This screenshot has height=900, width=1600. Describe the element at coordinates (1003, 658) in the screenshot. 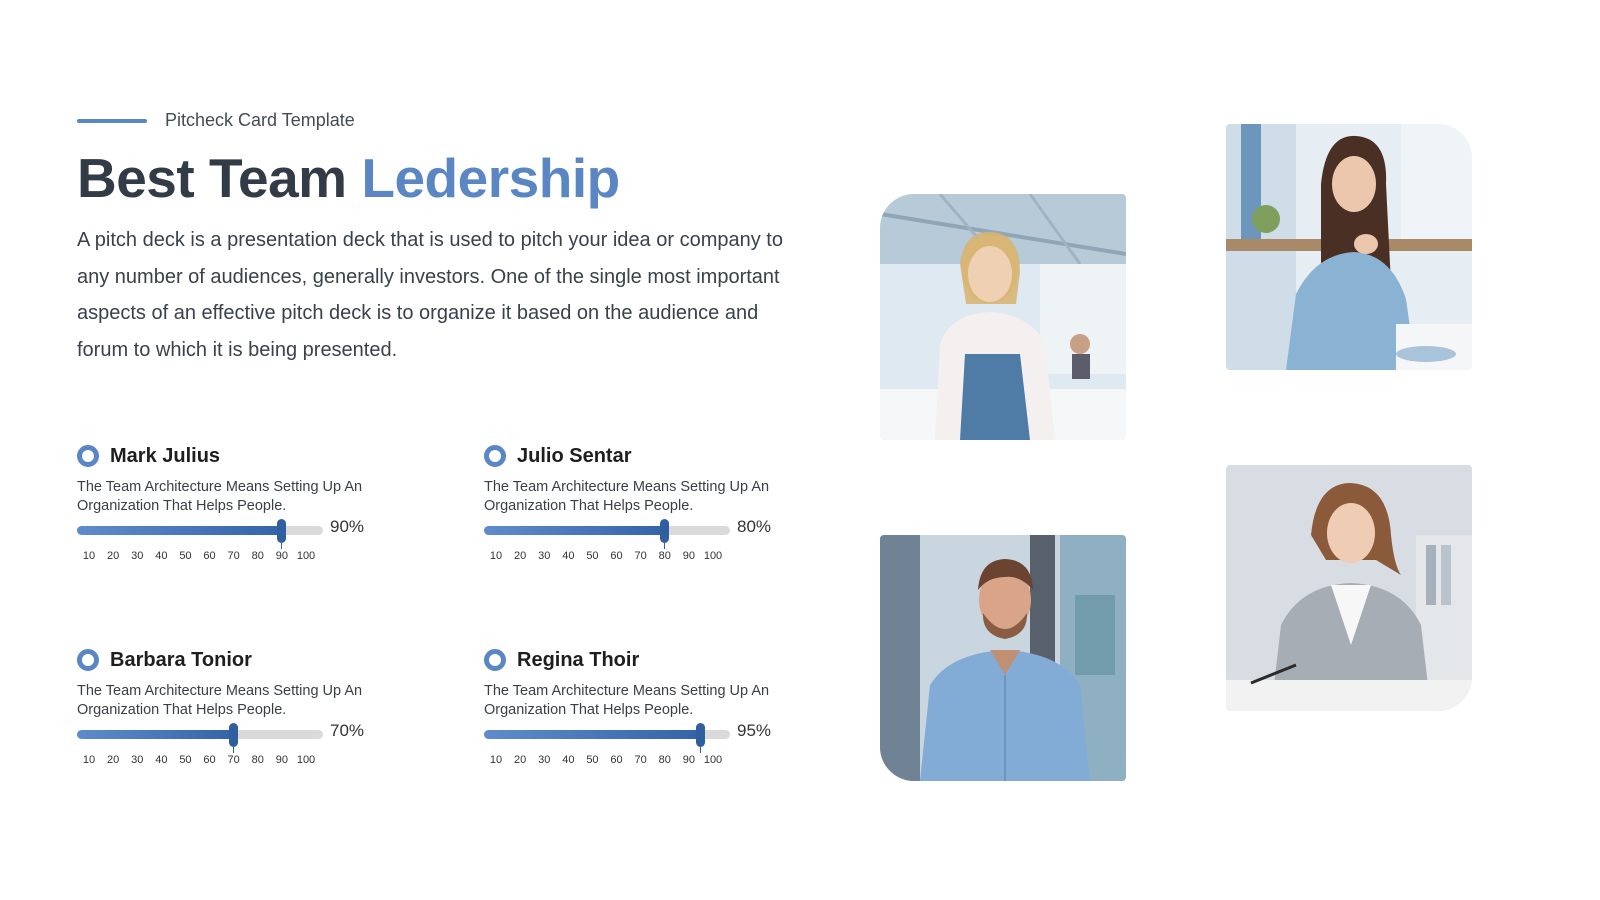

I see `man-casual-photo` at that location.